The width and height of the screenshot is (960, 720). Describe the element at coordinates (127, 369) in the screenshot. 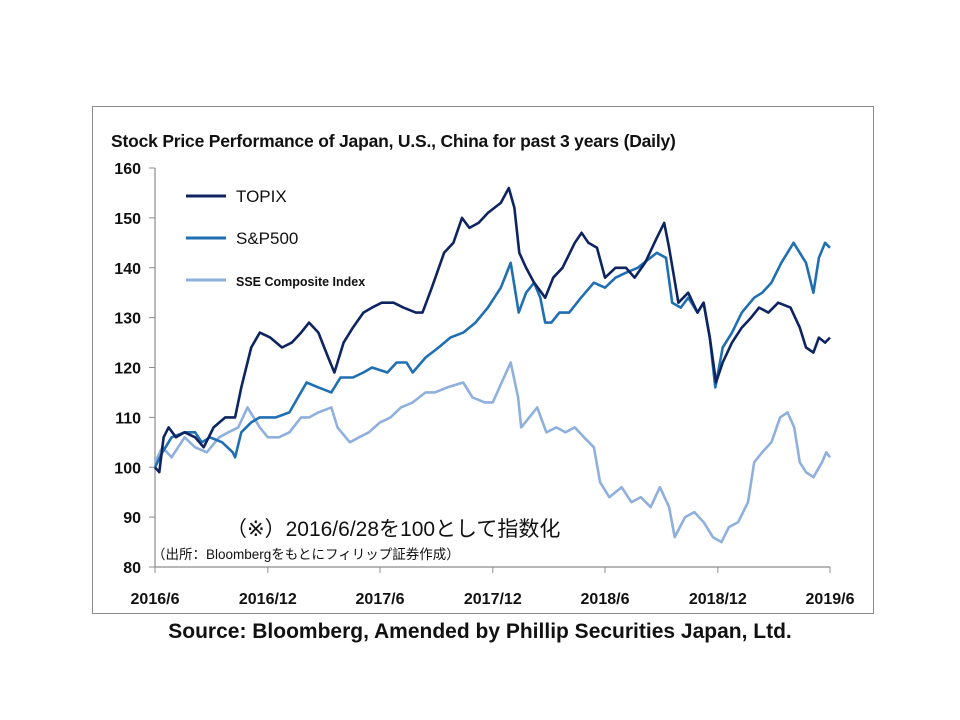

I see `y-tick-label: 120` at that location.